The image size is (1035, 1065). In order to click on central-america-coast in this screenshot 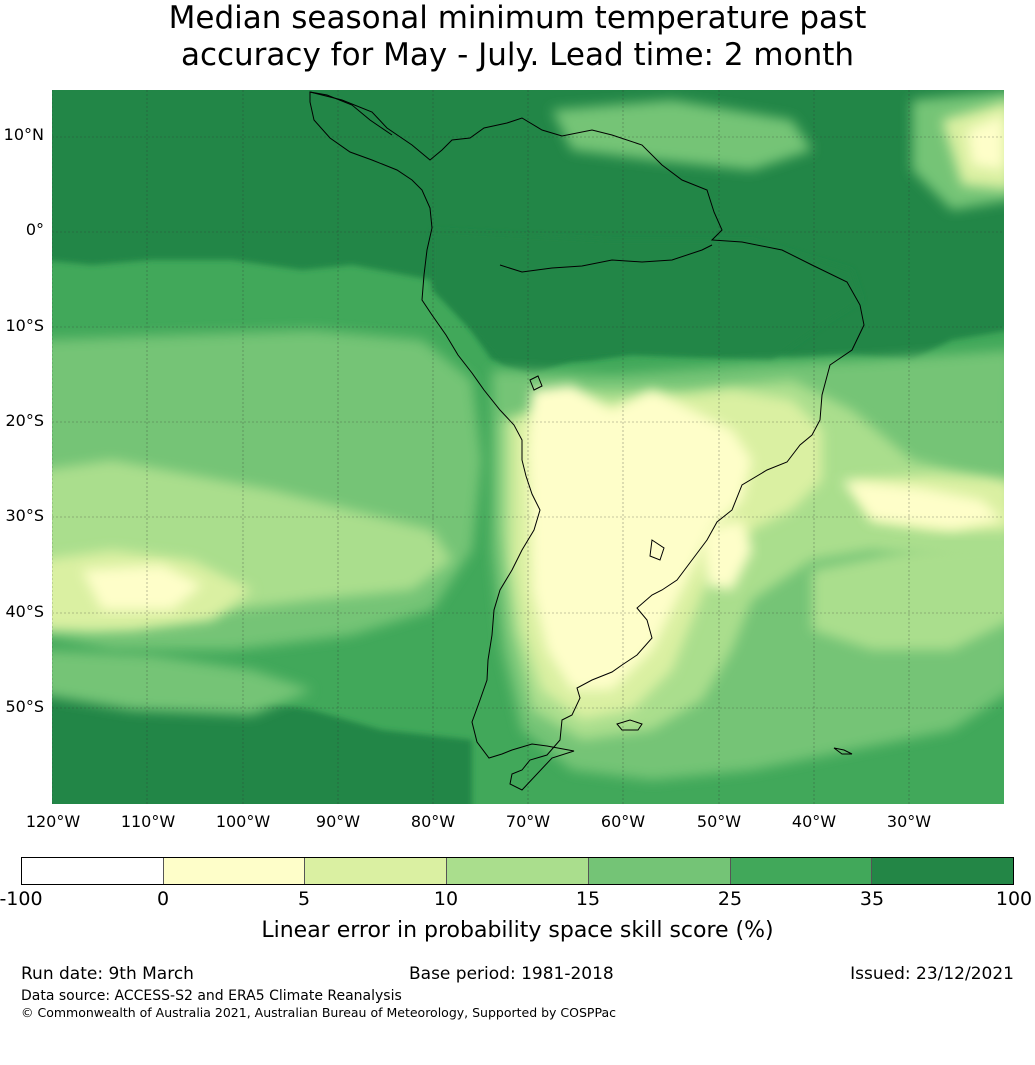, I will do `click(351, 113)`.